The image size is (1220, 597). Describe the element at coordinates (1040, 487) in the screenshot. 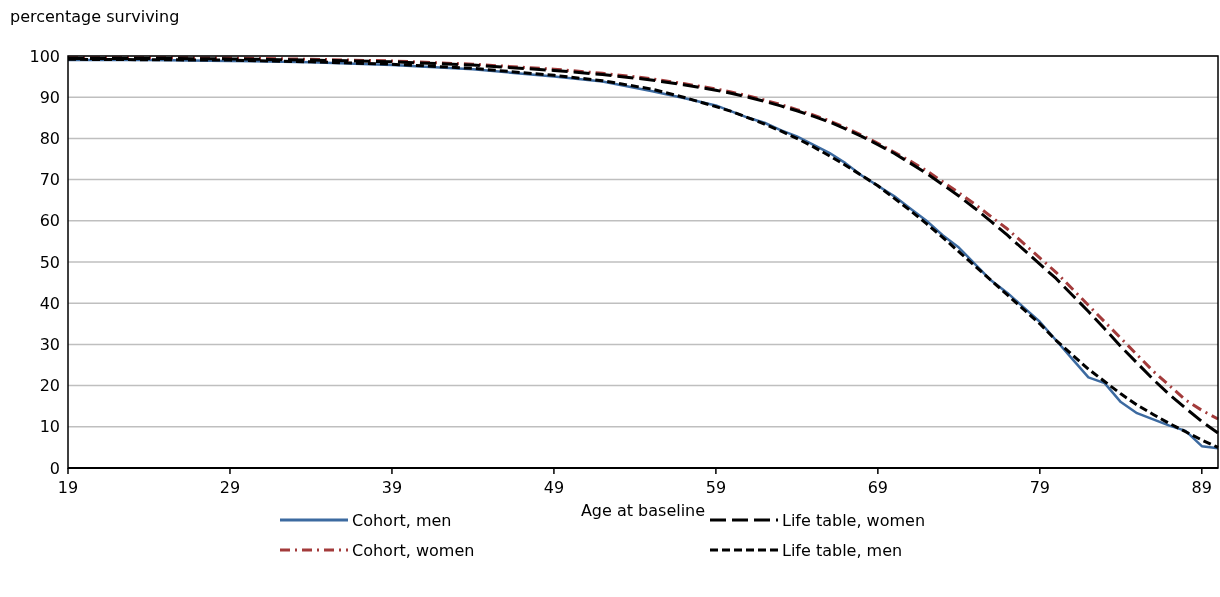

I see `x-tick-label: 79` at that location.